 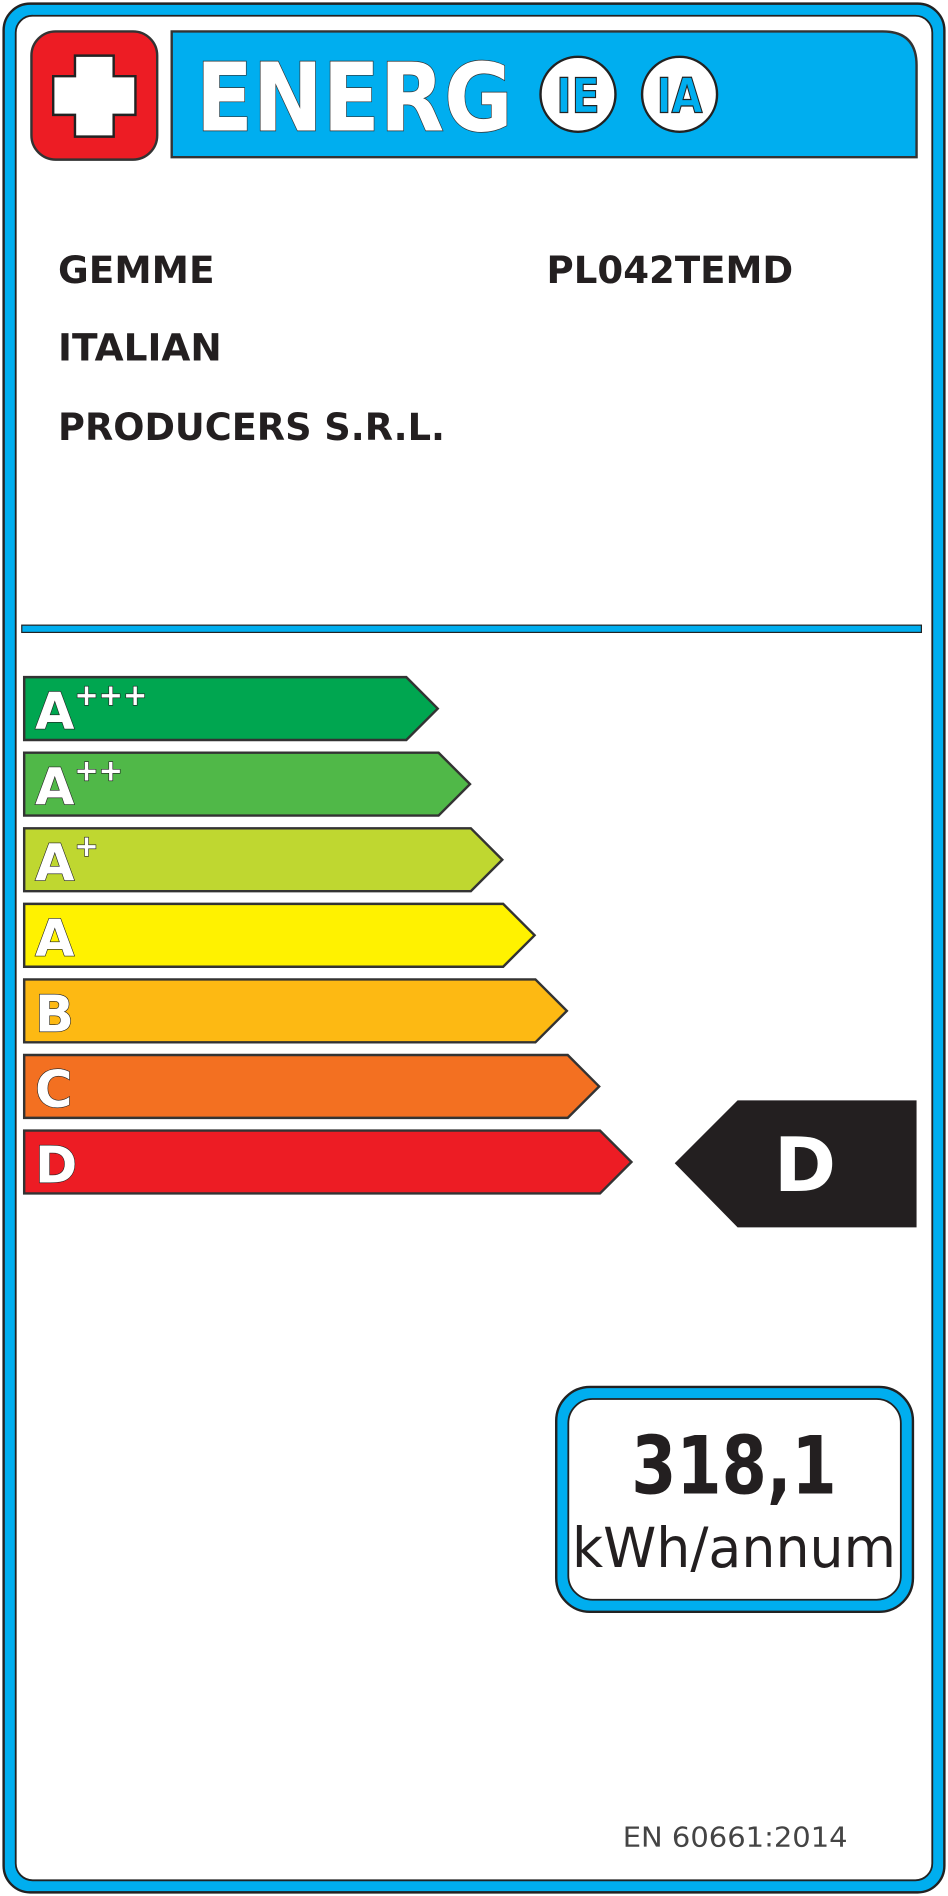 I want to click on class-label-superscript: +++, so click(x=110, y=695).